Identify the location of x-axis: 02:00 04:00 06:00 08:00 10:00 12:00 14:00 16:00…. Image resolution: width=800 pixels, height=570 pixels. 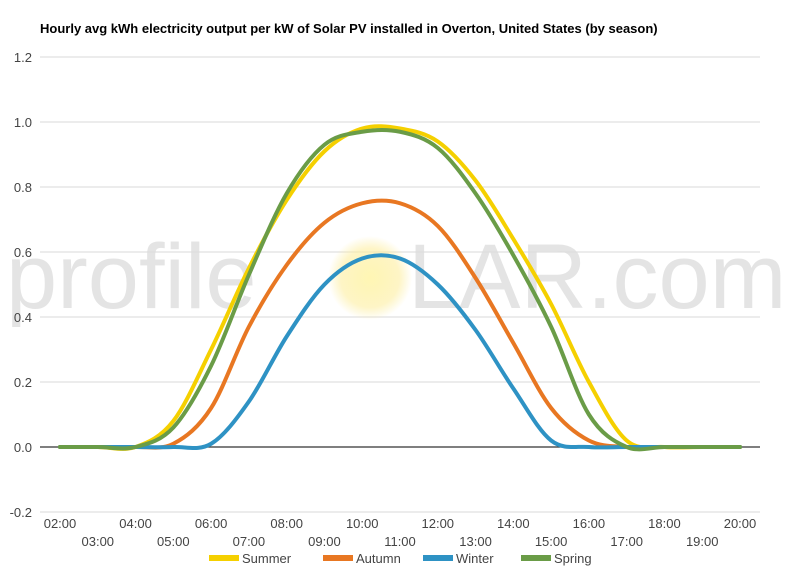
(400, 532).